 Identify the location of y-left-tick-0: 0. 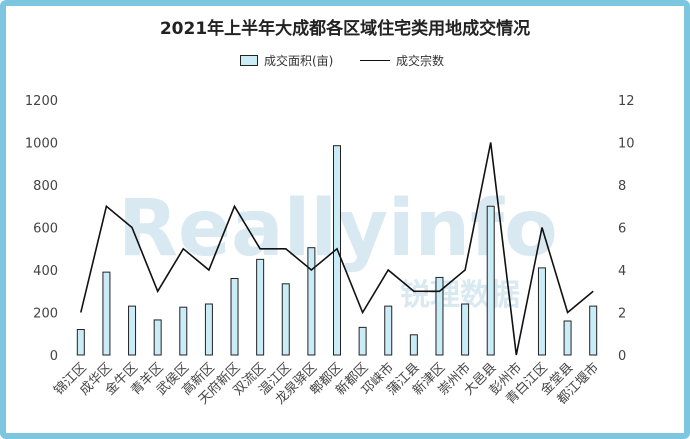
(54, 356).